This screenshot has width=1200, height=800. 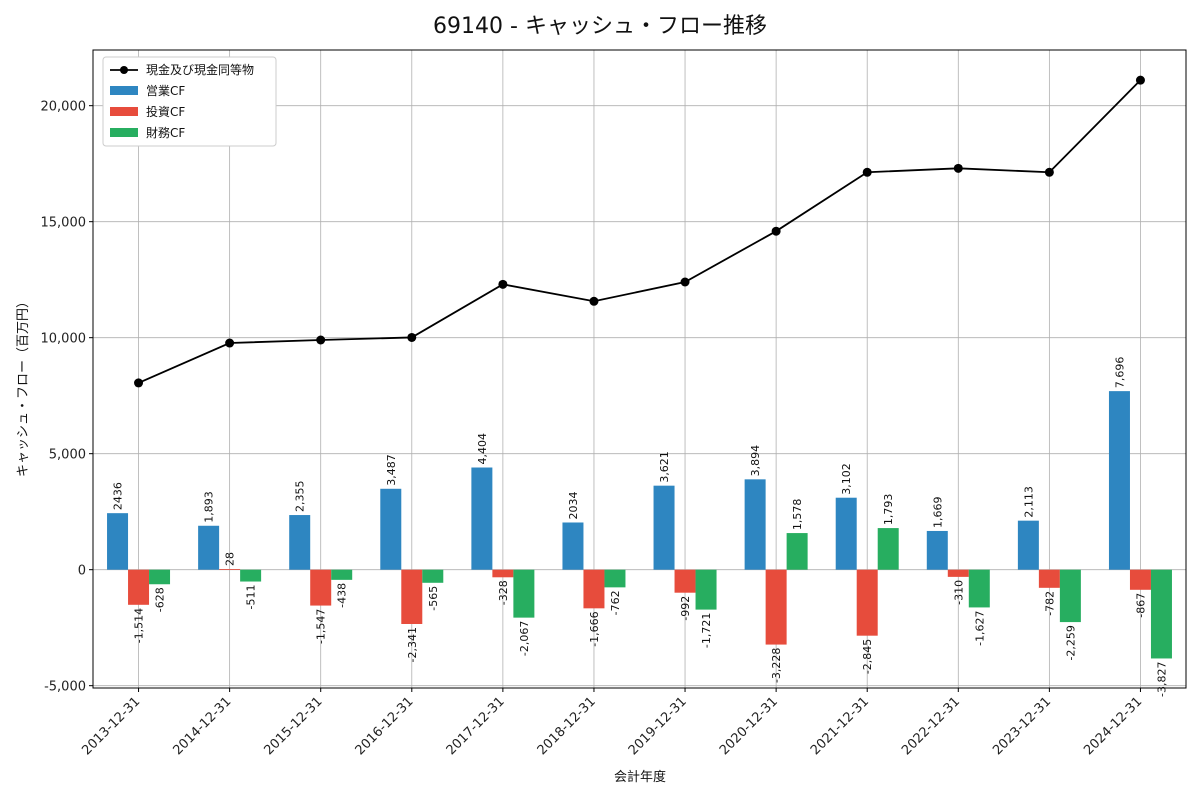 I want to click on chart-title: 69140 - キャッシュ・フロー推移, so click(x=600, y=26).